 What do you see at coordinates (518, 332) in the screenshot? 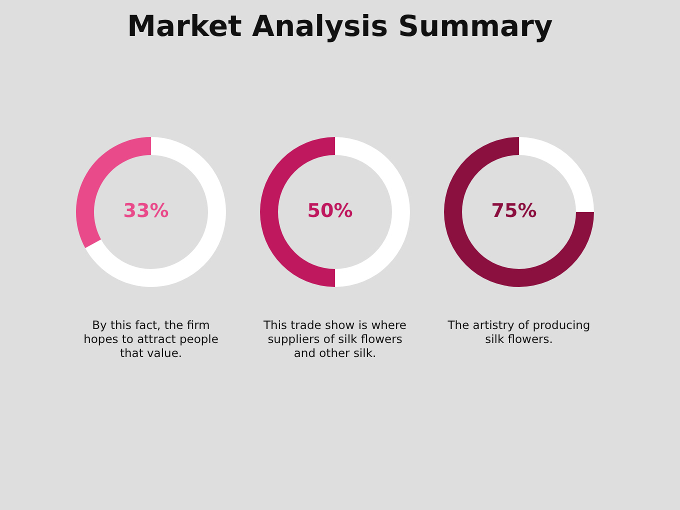
I see `text: The artistry of producing silk flowers.` at bounding box center [518, 332].